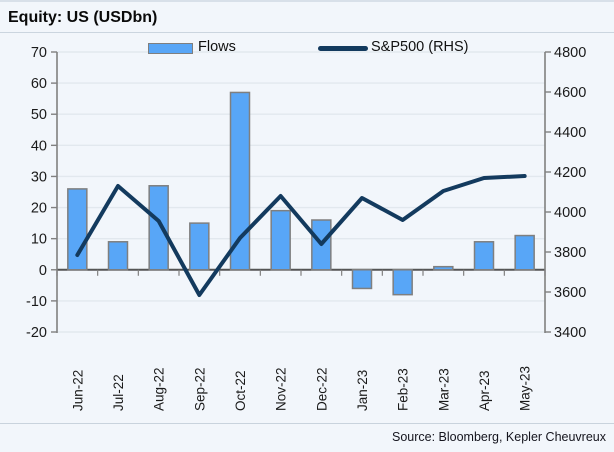  Describe the element at coordinates (570, 253) in the screenshot. I see `svg-text: 3800` at that location.